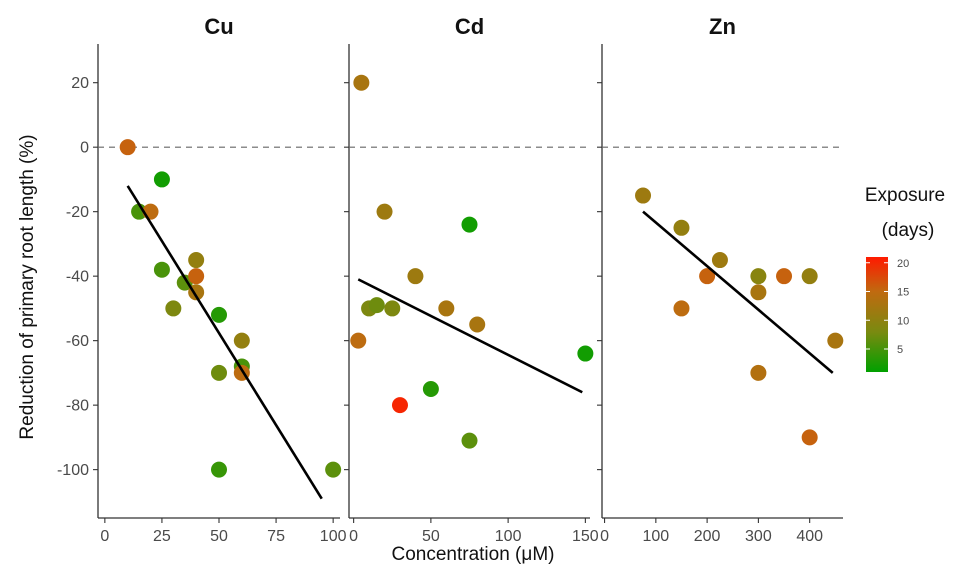 The height and width of the screenshot is (571, 963). What do you see at coordinates (905, 195) in the screenshot?
I see `legend-title-line1: Exposure` at bounding box center [905, 195].